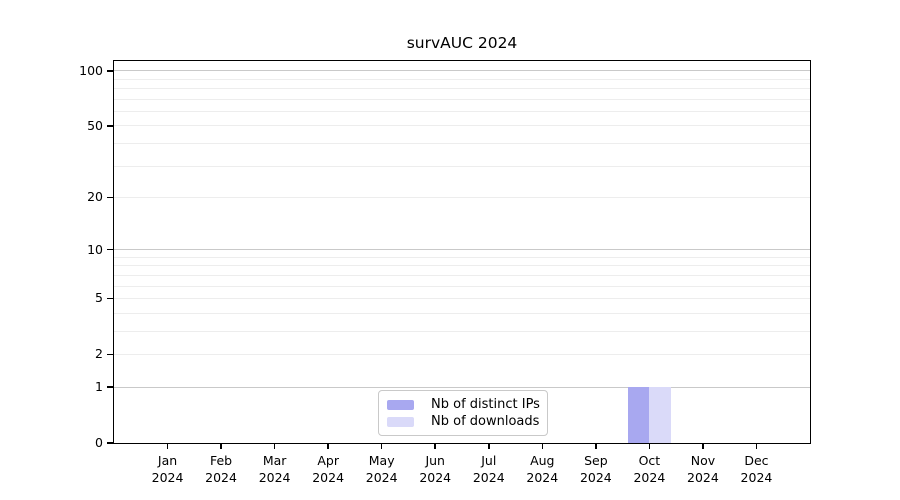 The height and width of the screenshot is (500, 900). What do you see at coordinates (485, 404) in the screenshot?
I see `legend-label-distinct-ips: Nb of distinct IPs` at bounding box center [485, 404].